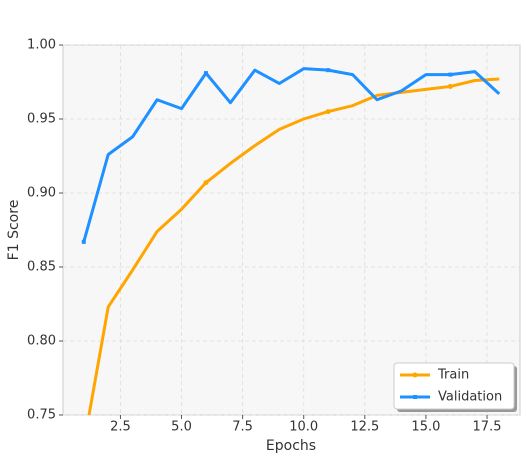 This screenshot has width=526, height=458. What do you see at coordinates (487, 427) in the screenshot?
I see `x-tick-label: 17.5` at bounding box center [487, 427].